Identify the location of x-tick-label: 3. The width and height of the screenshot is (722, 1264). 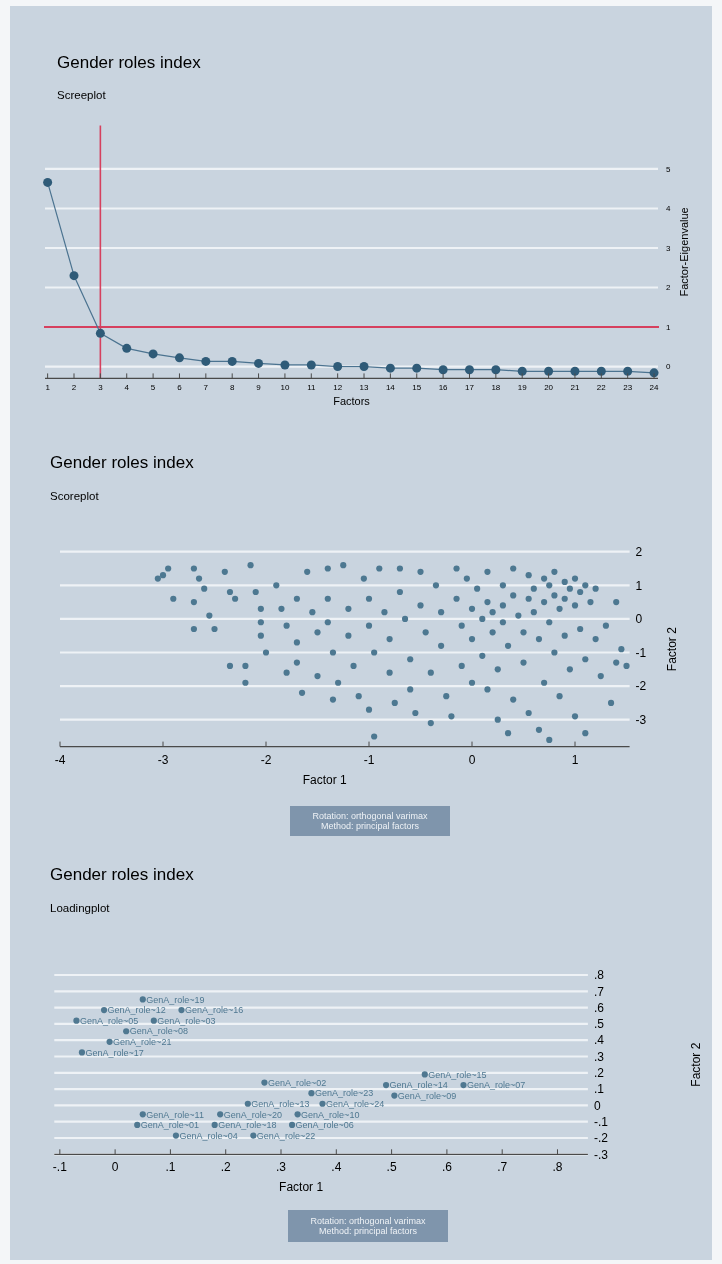
(101, 388).